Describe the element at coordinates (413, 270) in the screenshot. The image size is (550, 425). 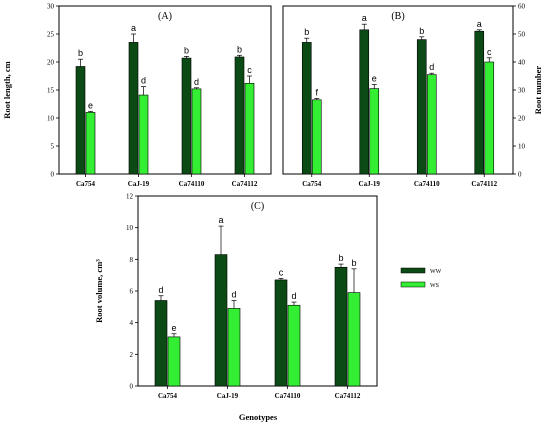
I see `legend-swatch-ww` at that location.